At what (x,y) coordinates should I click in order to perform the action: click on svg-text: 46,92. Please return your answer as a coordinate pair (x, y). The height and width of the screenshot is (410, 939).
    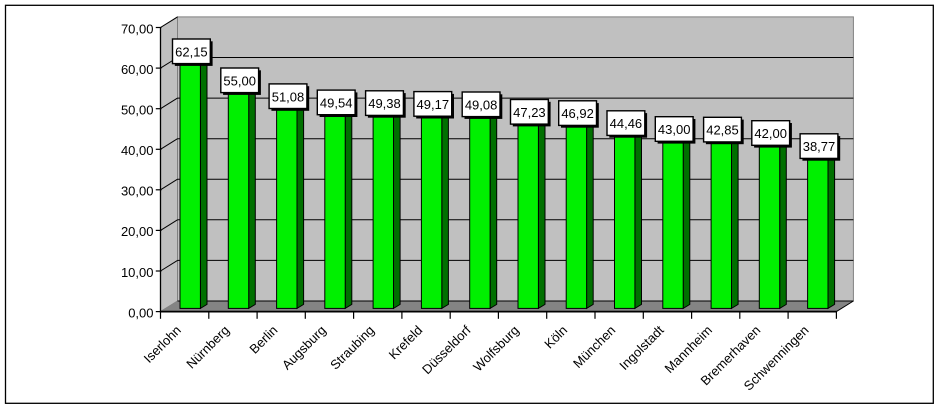
    Looking at the image, I should click on (577, 113).